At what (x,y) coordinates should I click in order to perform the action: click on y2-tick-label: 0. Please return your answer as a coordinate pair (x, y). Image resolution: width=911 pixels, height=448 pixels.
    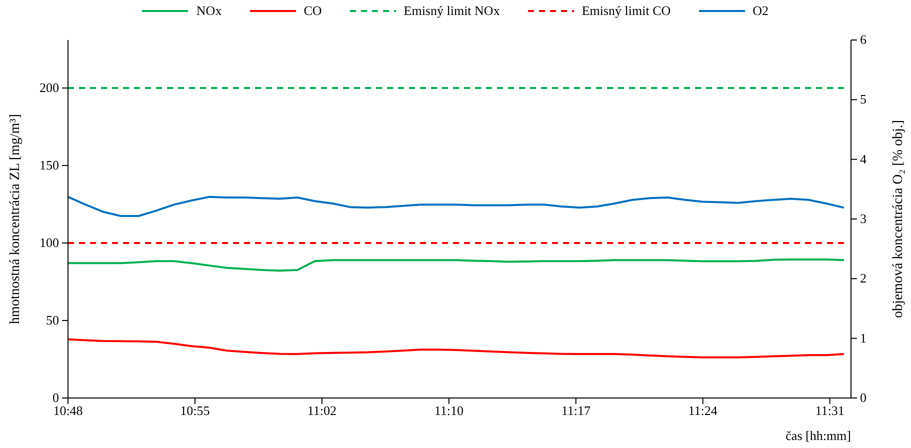
    Looking at the image, I should click on (863, 397).